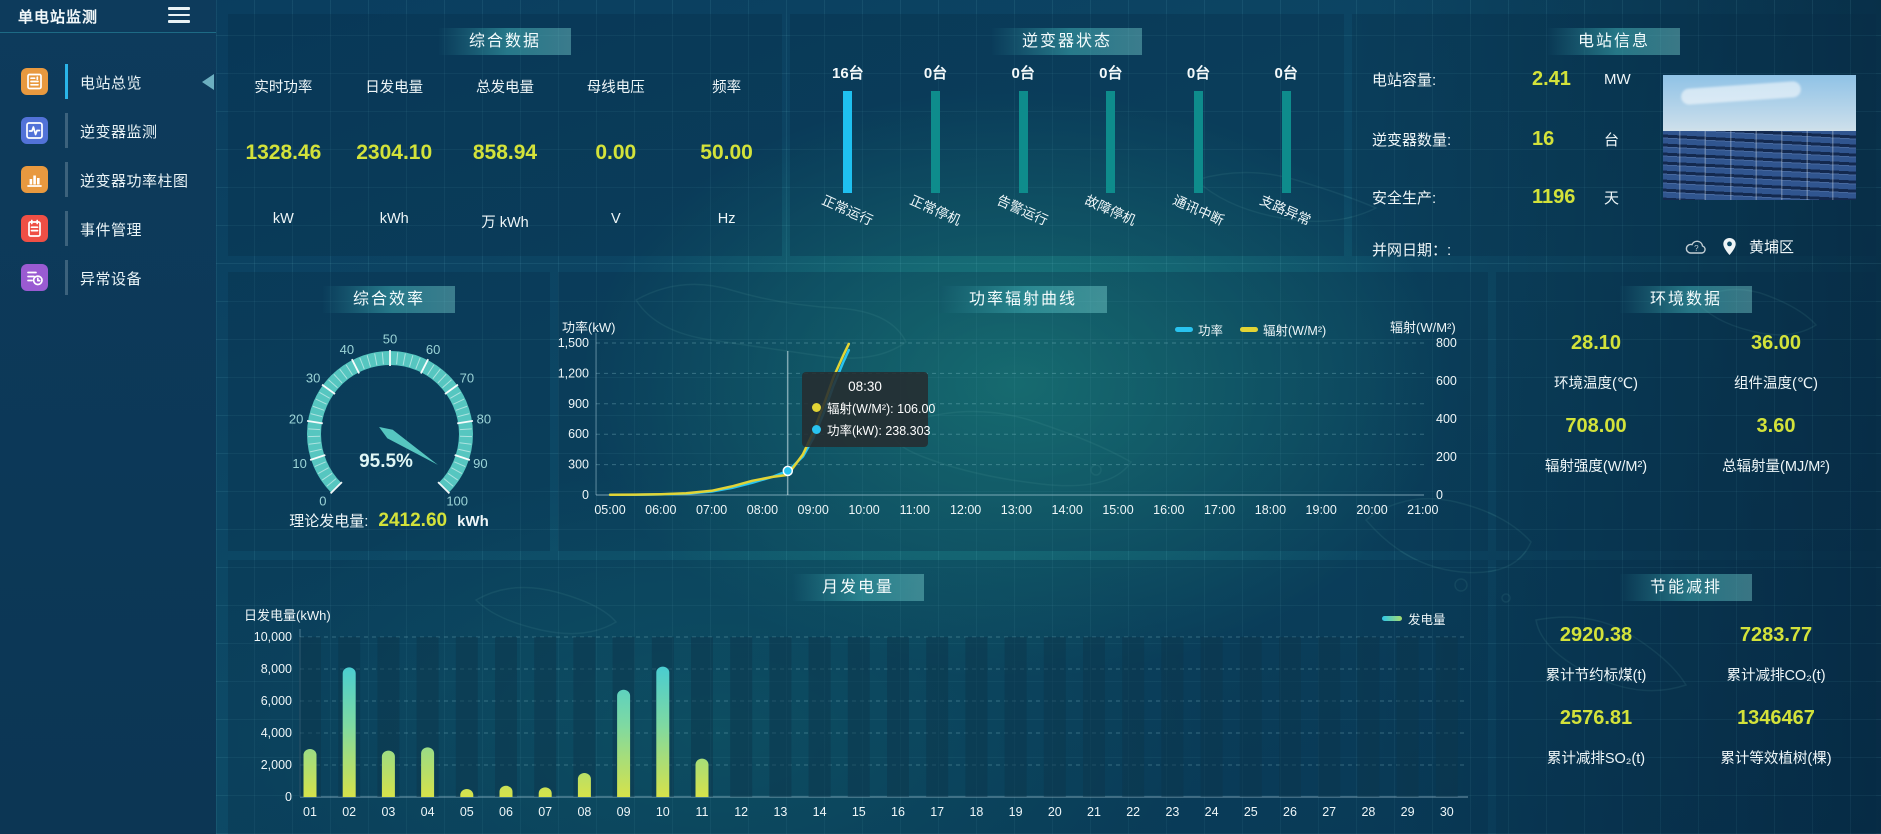 The height and width of the screenshot is (834, 1881). Describe the element at coordinates (702, 812) in the screenshot. I see `svg-text: 11` at that location.